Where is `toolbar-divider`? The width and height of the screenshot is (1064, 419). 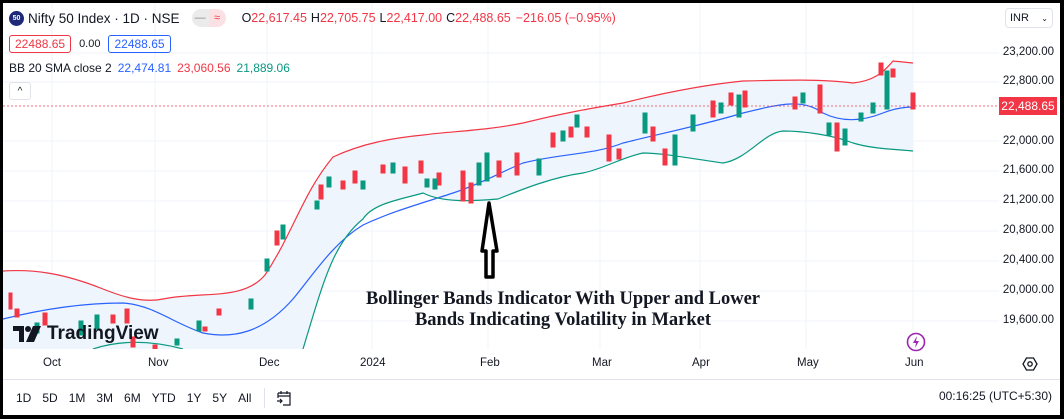
toolbar-divider is located at coordinates (265, 398).